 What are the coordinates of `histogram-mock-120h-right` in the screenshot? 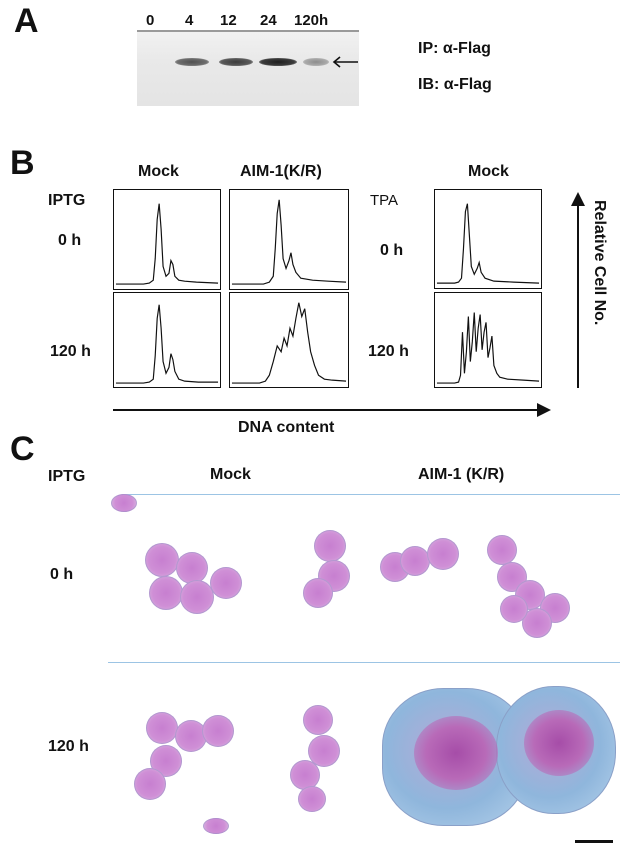 It's located at (488, 340).